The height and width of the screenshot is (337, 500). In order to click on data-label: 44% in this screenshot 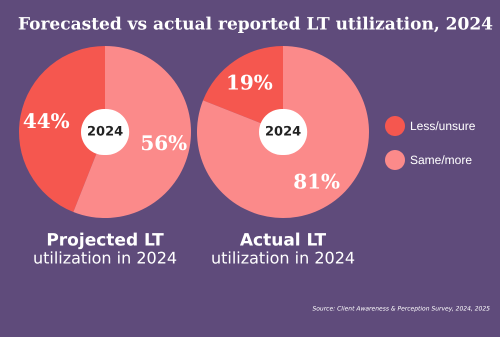, I will do `click(46, 120)`.